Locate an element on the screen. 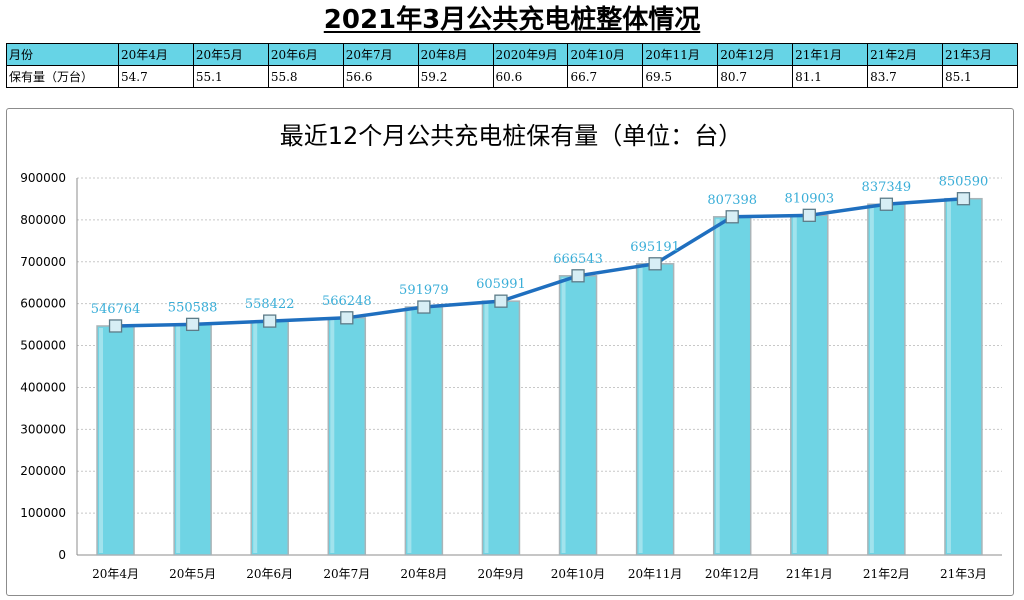 Image resolution: width=1024 pixels, height=600 pixels. y-tick-label: 800000 is located at coordinates (43, 220).